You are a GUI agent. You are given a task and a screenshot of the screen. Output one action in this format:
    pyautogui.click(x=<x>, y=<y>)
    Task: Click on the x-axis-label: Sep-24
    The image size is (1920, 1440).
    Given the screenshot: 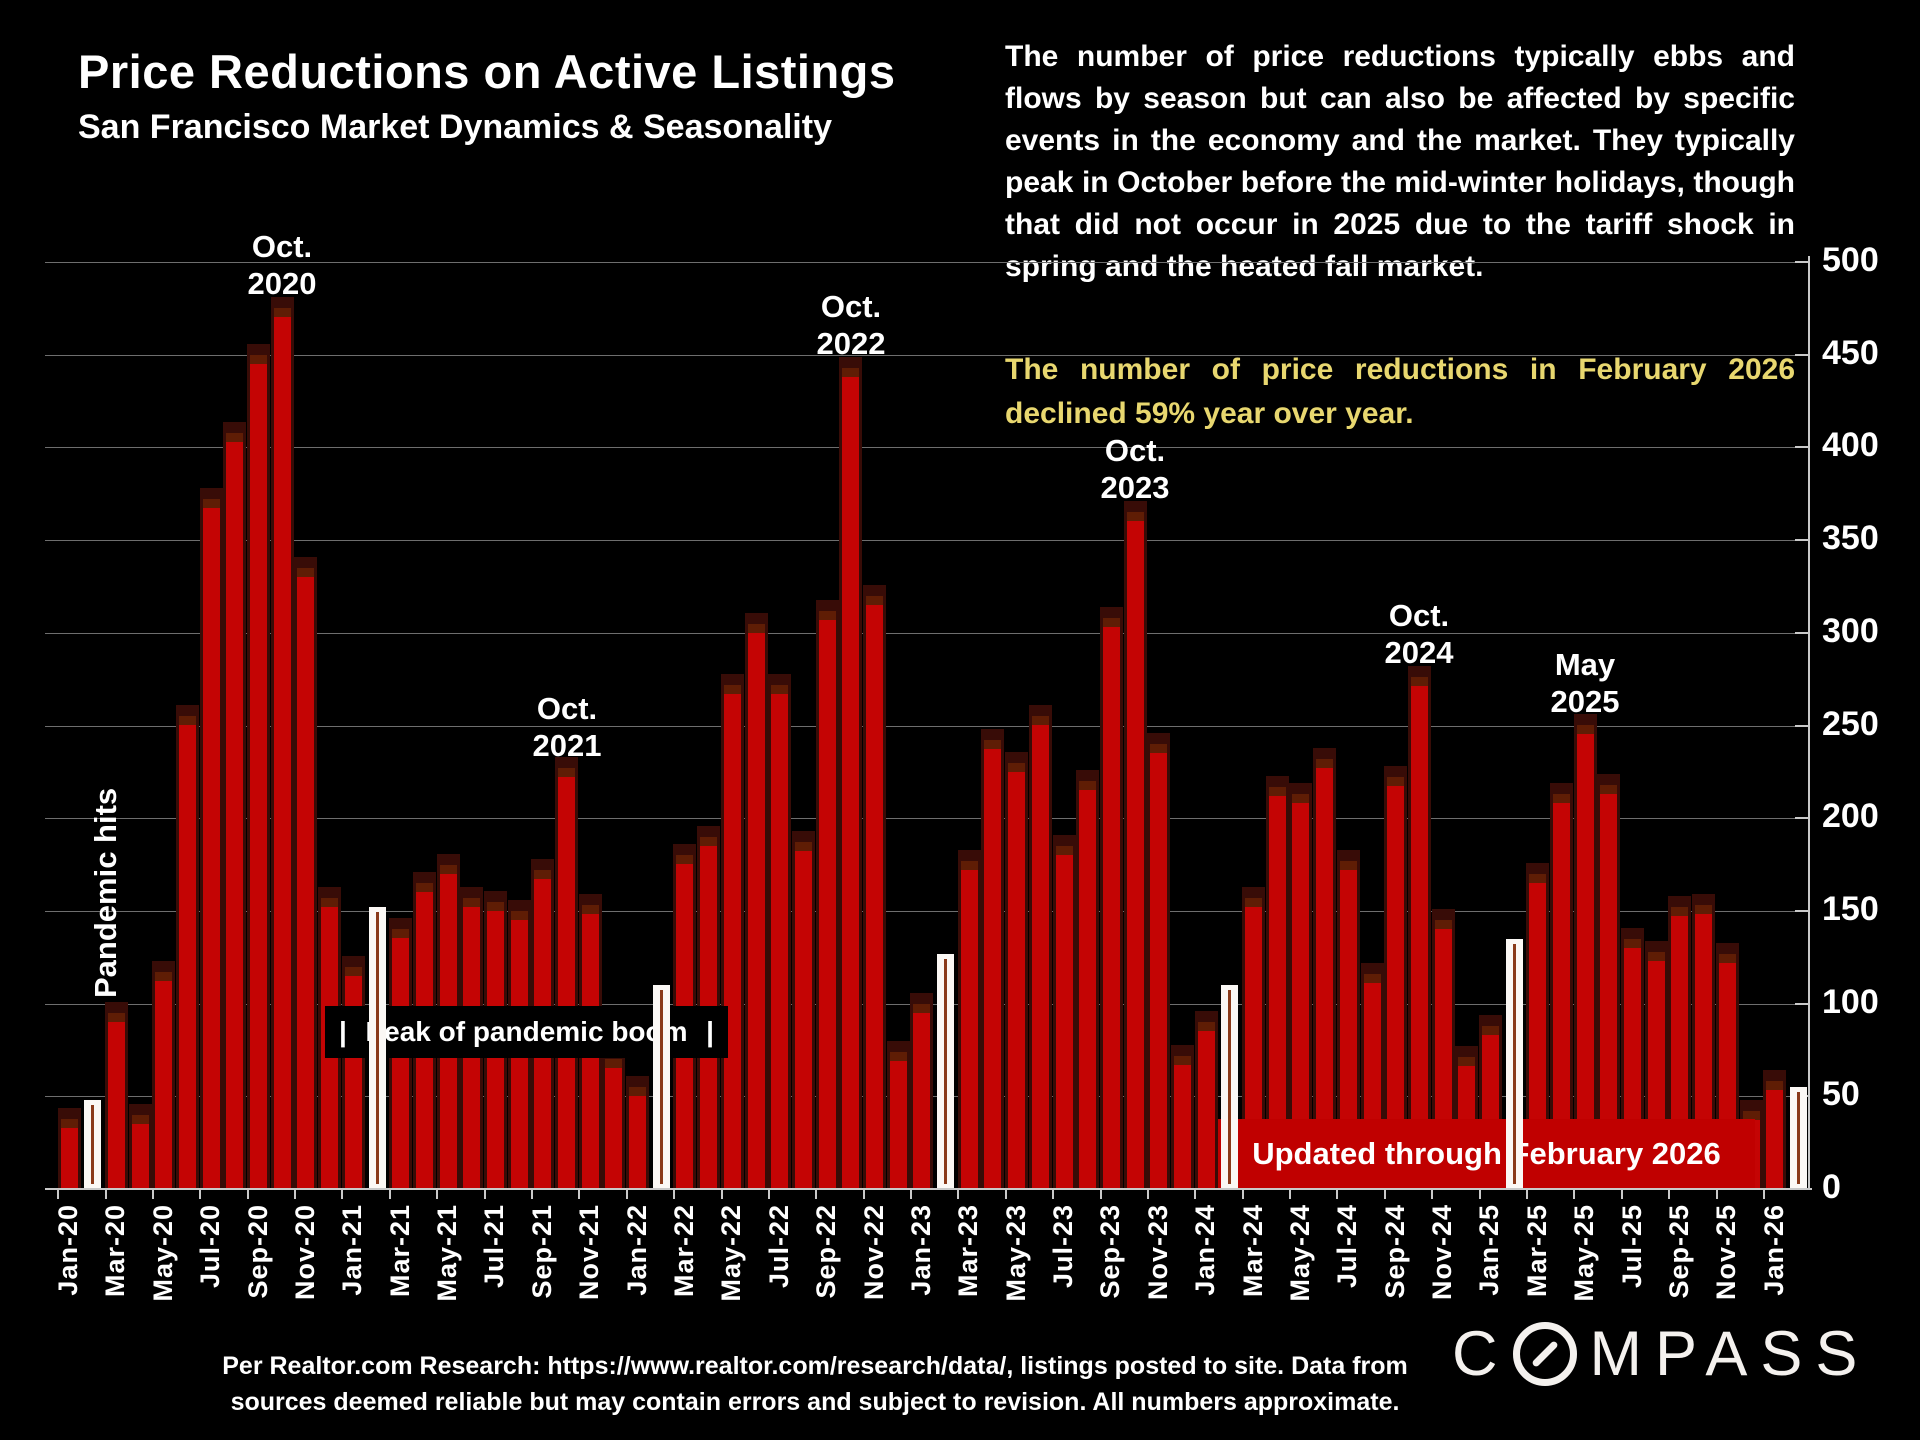 What is the action you would take?
    pyautogui.click(x=1394, y=1251)
    